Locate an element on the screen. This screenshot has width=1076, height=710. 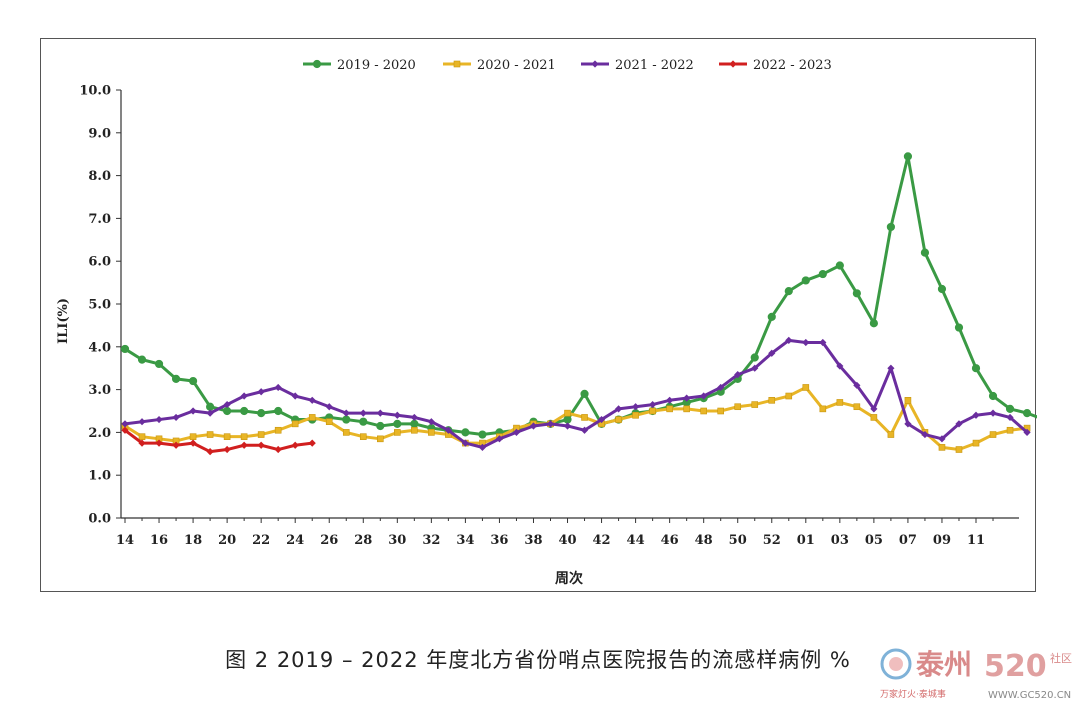
x-tick-label: 07 is located at coordinates (908, 540).